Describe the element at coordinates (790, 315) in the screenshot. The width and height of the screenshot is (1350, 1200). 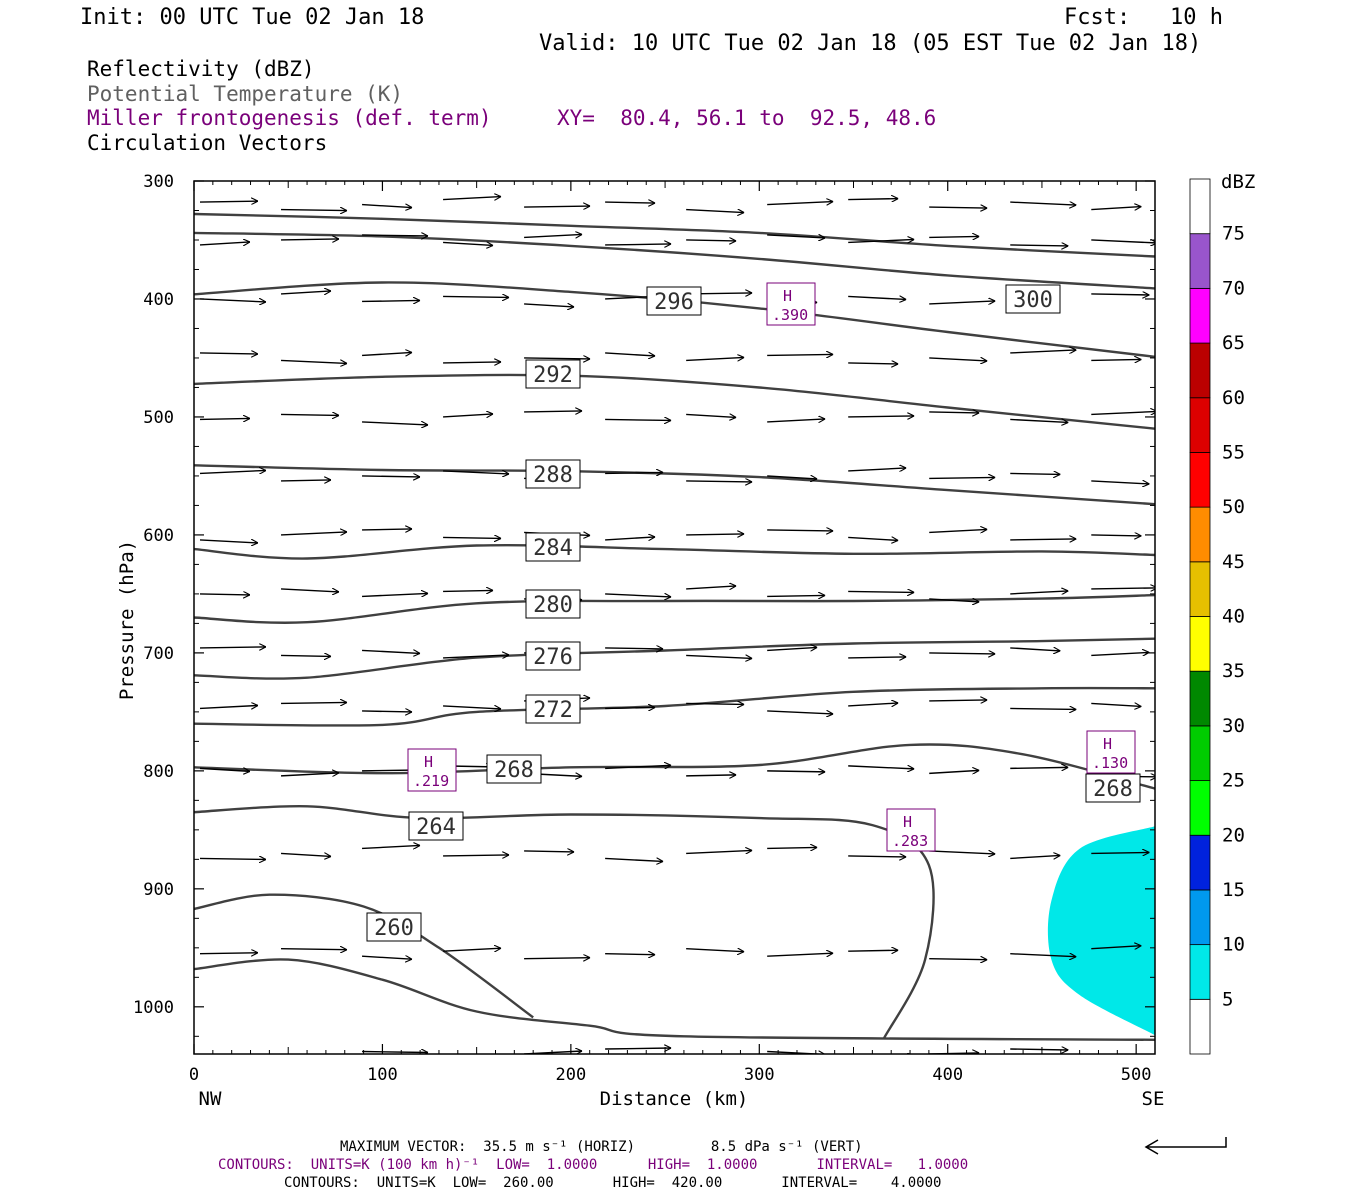
I see `svg-text: .390` at that location.